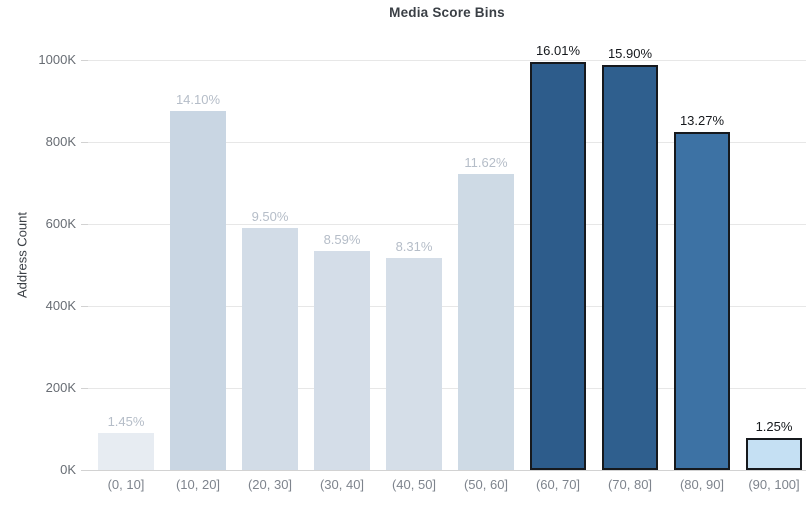 The height and width of the screenshot is (518, 810). Describe the element at coordinates (414, 246) in the screenshot. I see `bar-percent-label: 8.31%` at that location.